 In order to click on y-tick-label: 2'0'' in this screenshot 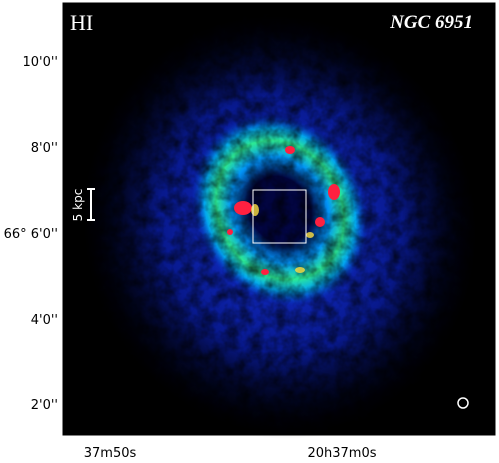, I will do `click(44, 405)`.